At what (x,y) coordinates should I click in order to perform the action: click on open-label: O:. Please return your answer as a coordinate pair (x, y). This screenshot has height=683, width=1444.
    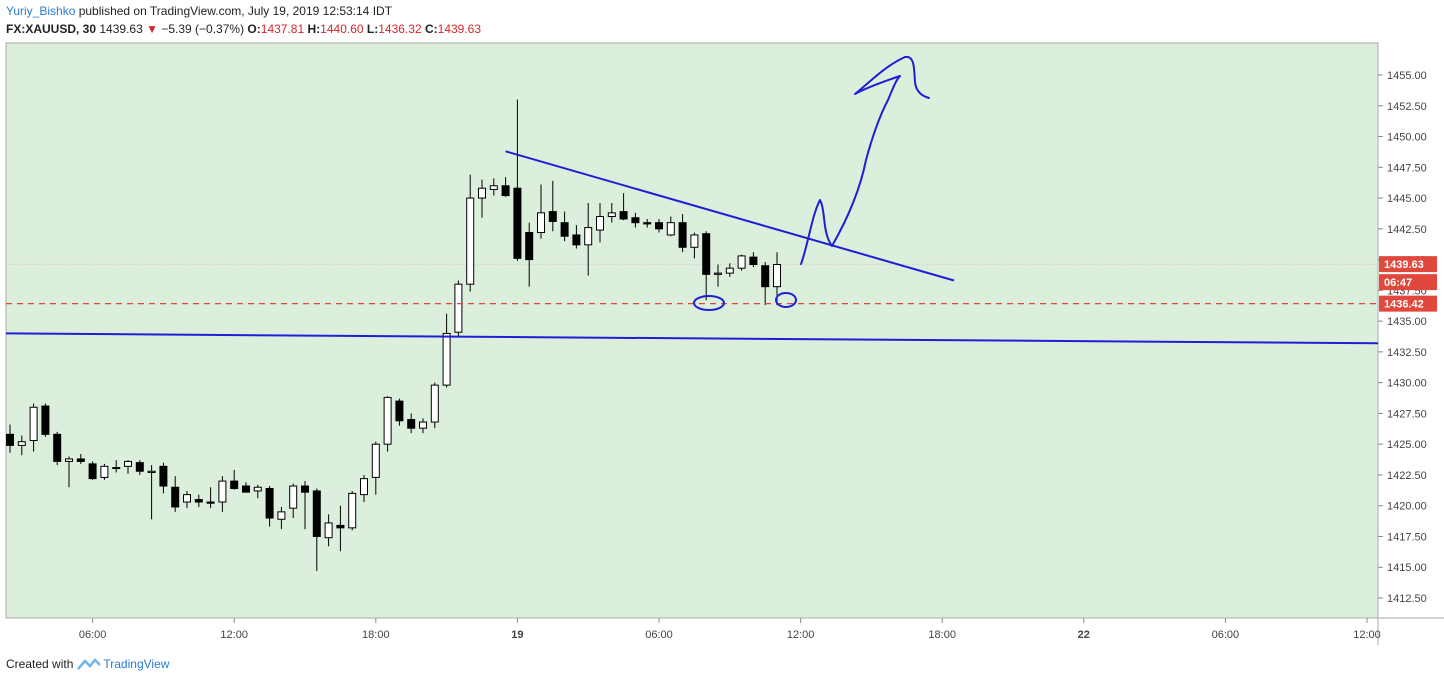
    Looking at the image, I should click on (254, 29).